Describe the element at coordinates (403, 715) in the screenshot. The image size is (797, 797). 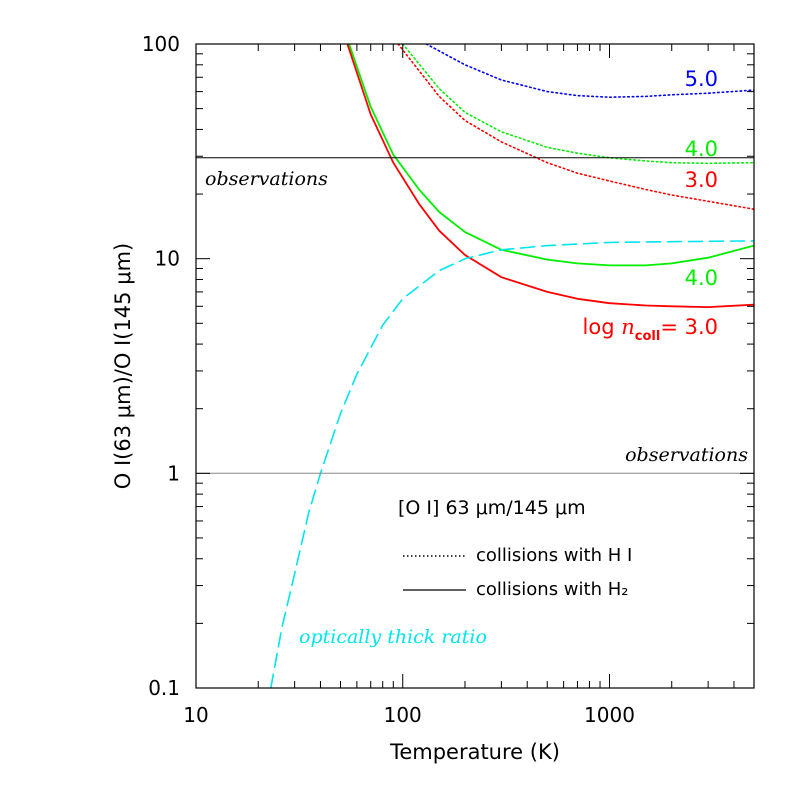
I see `x-tick-label: 100` at that location.